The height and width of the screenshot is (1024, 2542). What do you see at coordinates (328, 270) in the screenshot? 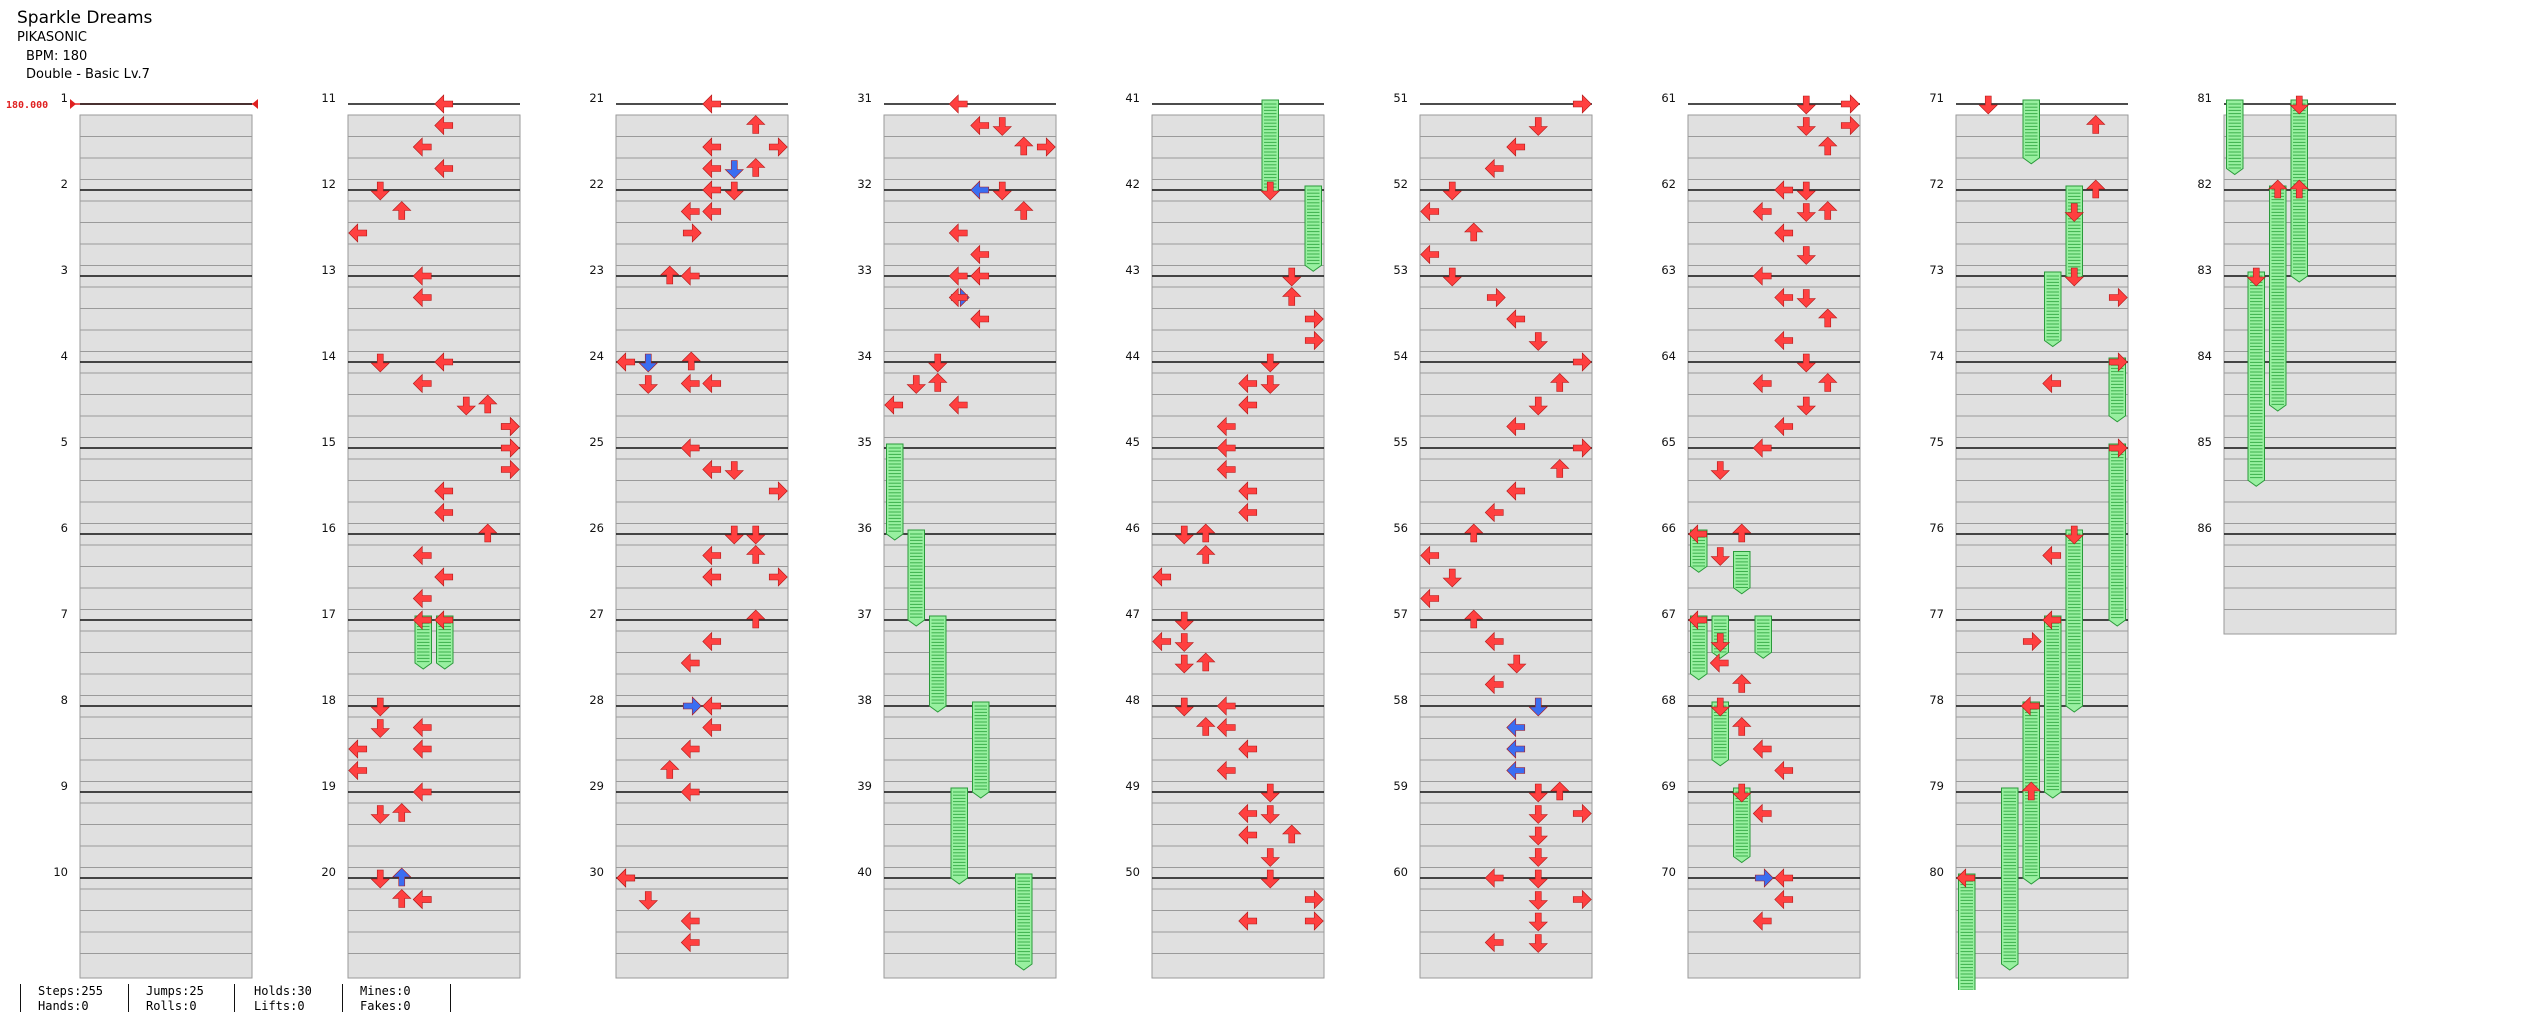
I see `measure-number: 13` at bounding box center [328, 270].